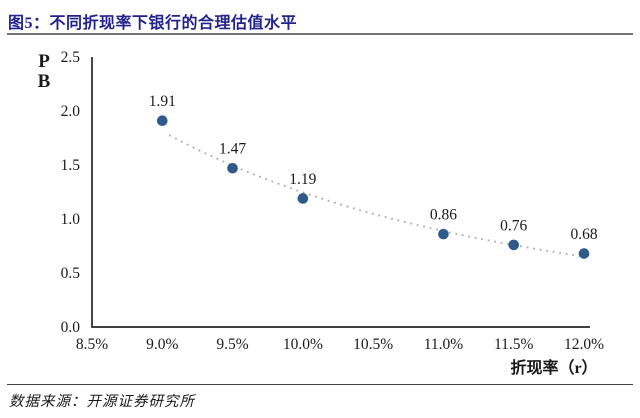 This screenshot has width=640, height=418. What do you see at coordinates (71, 165) in the screenshot?
I see `y-tick-label: 1.5` at bounding box center [71, 165].